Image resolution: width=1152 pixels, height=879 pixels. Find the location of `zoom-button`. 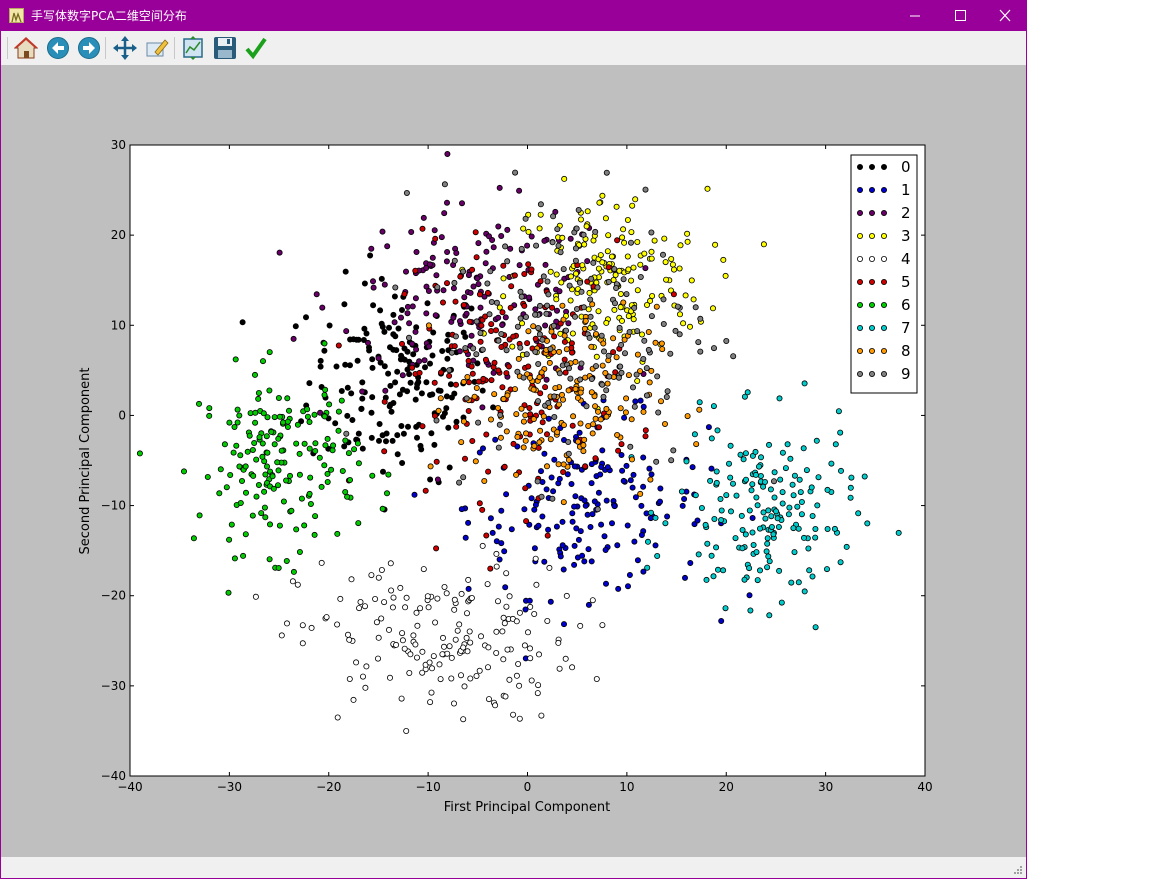

zoom-button is located at coordinates (157, 48).